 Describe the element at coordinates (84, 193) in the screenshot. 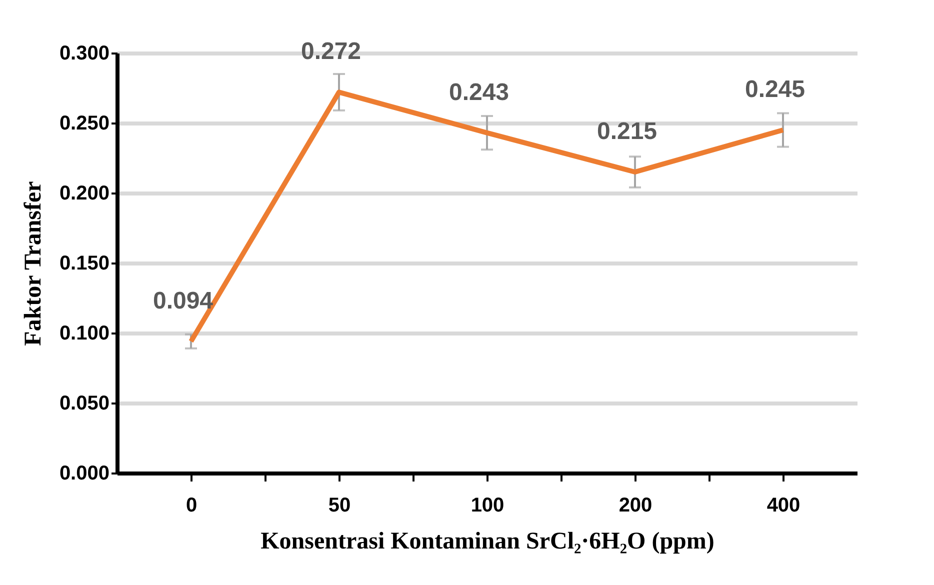

I see `y-tick-label: 0.200` at that location.